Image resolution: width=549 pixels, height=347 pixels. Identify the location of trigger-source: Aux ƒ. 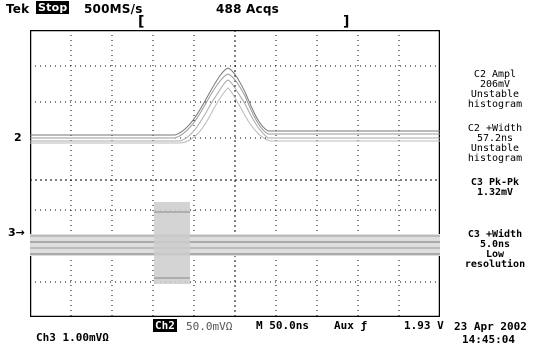
(351, 325).